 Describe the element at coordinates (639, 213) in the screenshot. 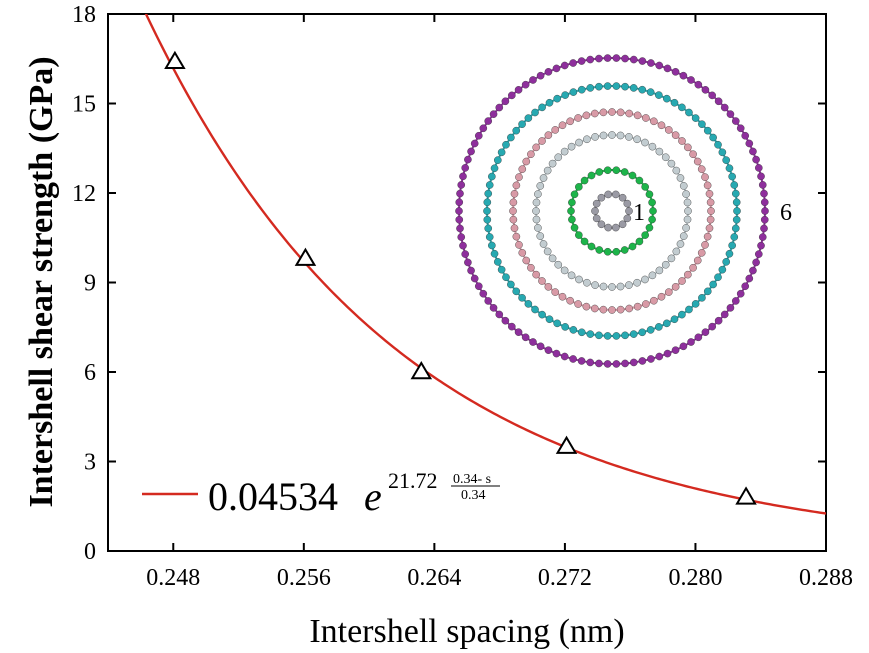

I see `inner-shell-label: 1` at that location.